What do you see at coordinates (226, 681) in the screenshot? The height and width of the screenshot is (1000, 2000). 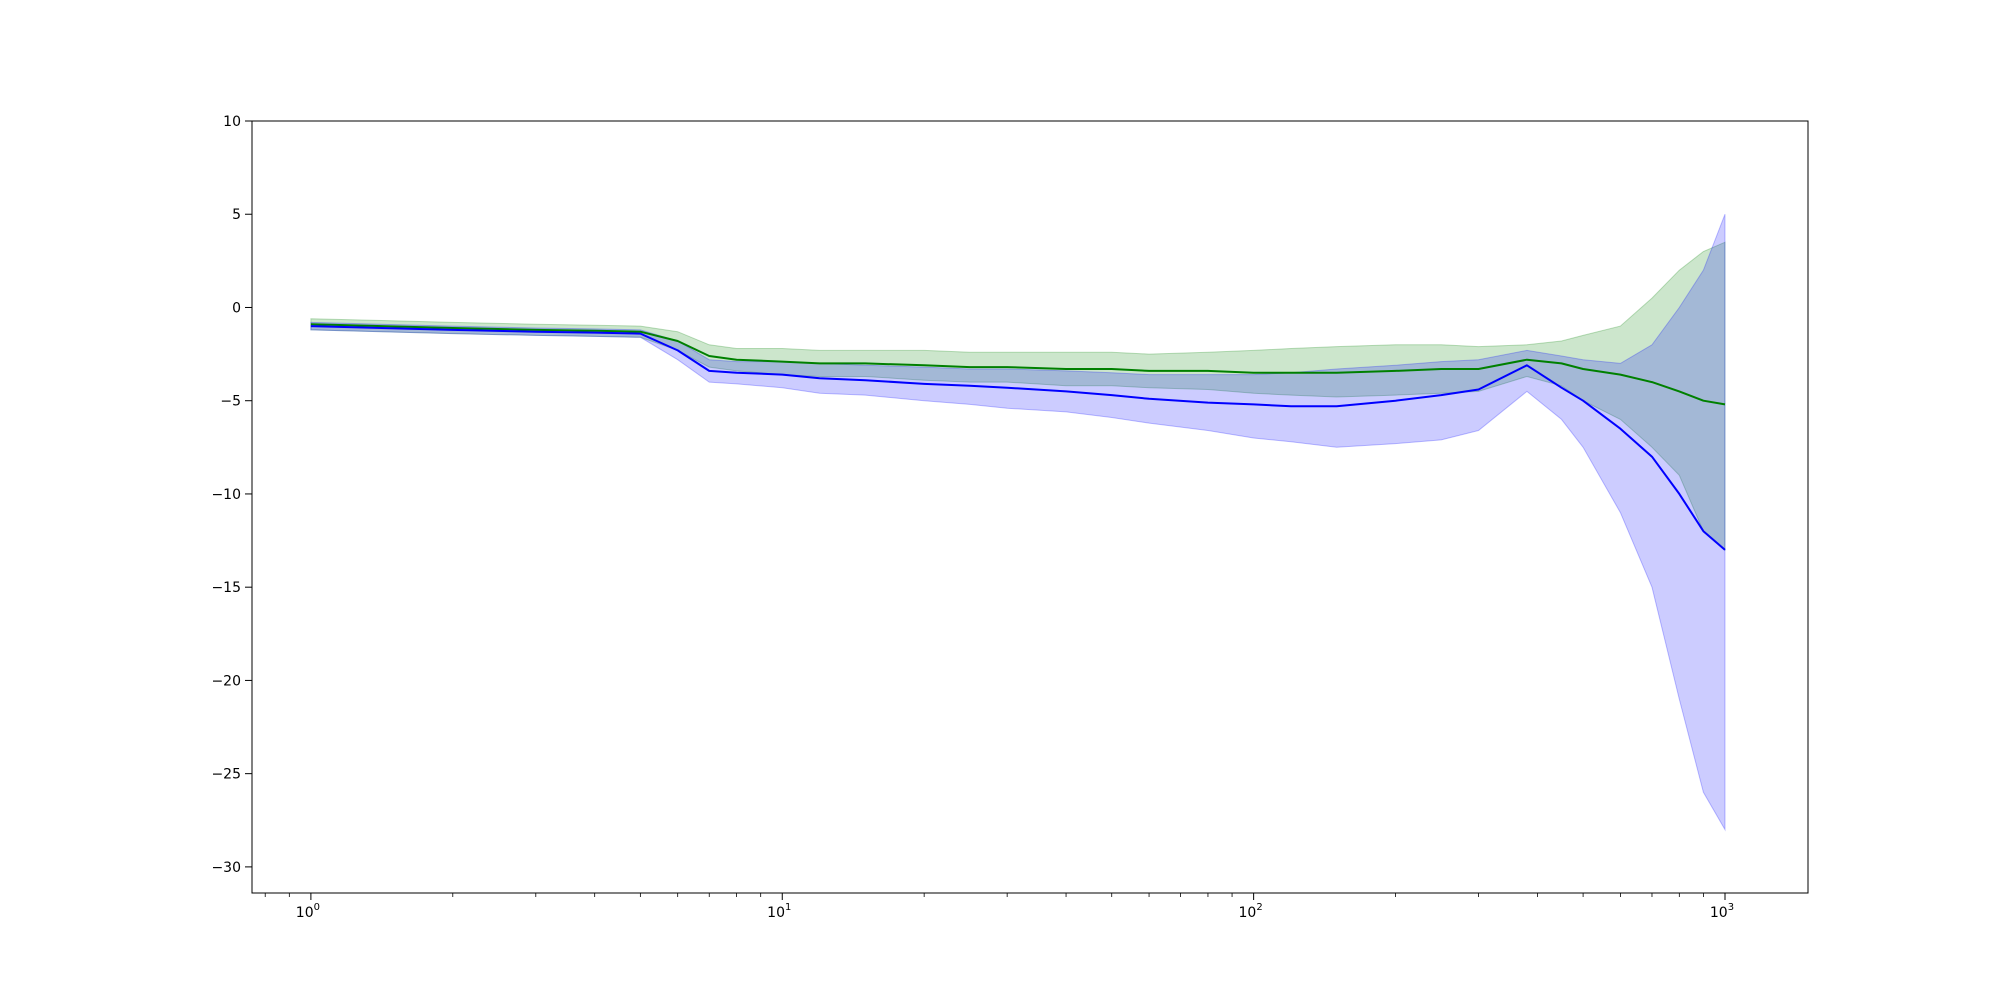 I see `y-tick-label: −20` at bounding box center [226, 681].